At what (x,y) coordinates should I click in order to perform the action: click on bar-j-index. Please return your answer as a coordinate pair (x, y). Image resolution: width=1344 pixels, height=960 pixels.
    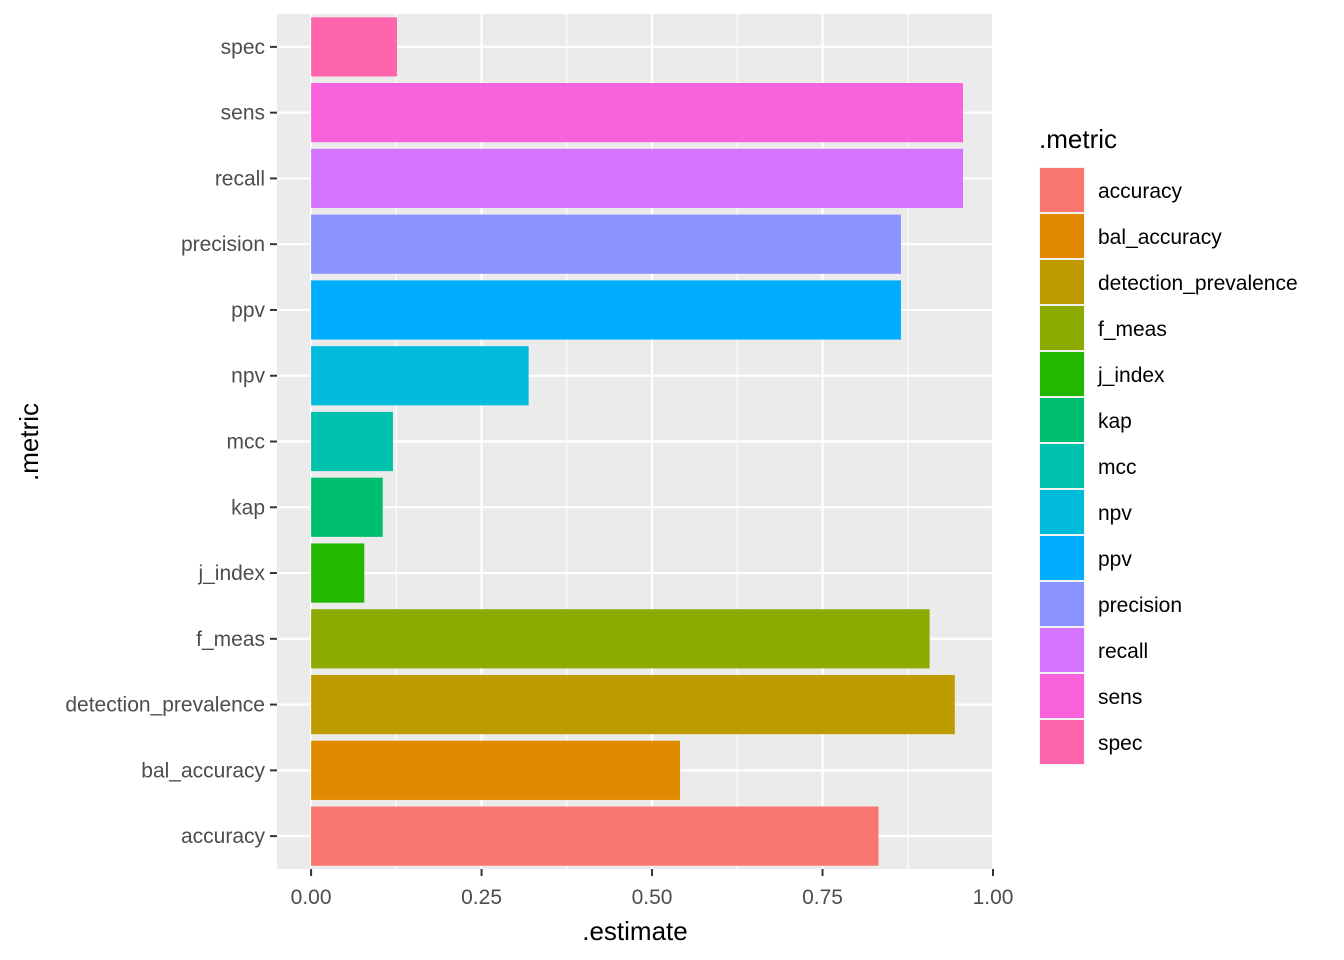
    Looking at the image, I should click on (338, 573).